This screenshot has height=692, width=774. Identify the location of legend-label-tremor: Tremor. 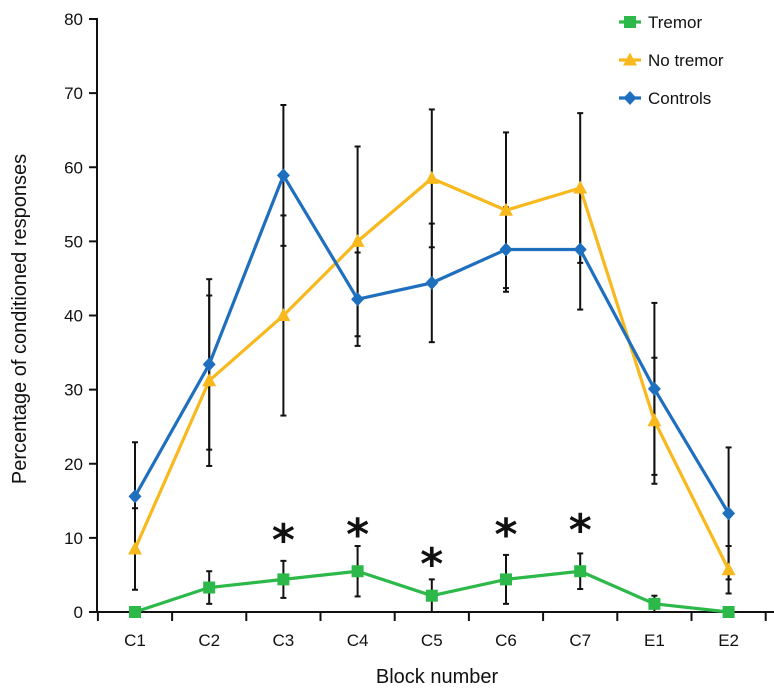
(675, 22).